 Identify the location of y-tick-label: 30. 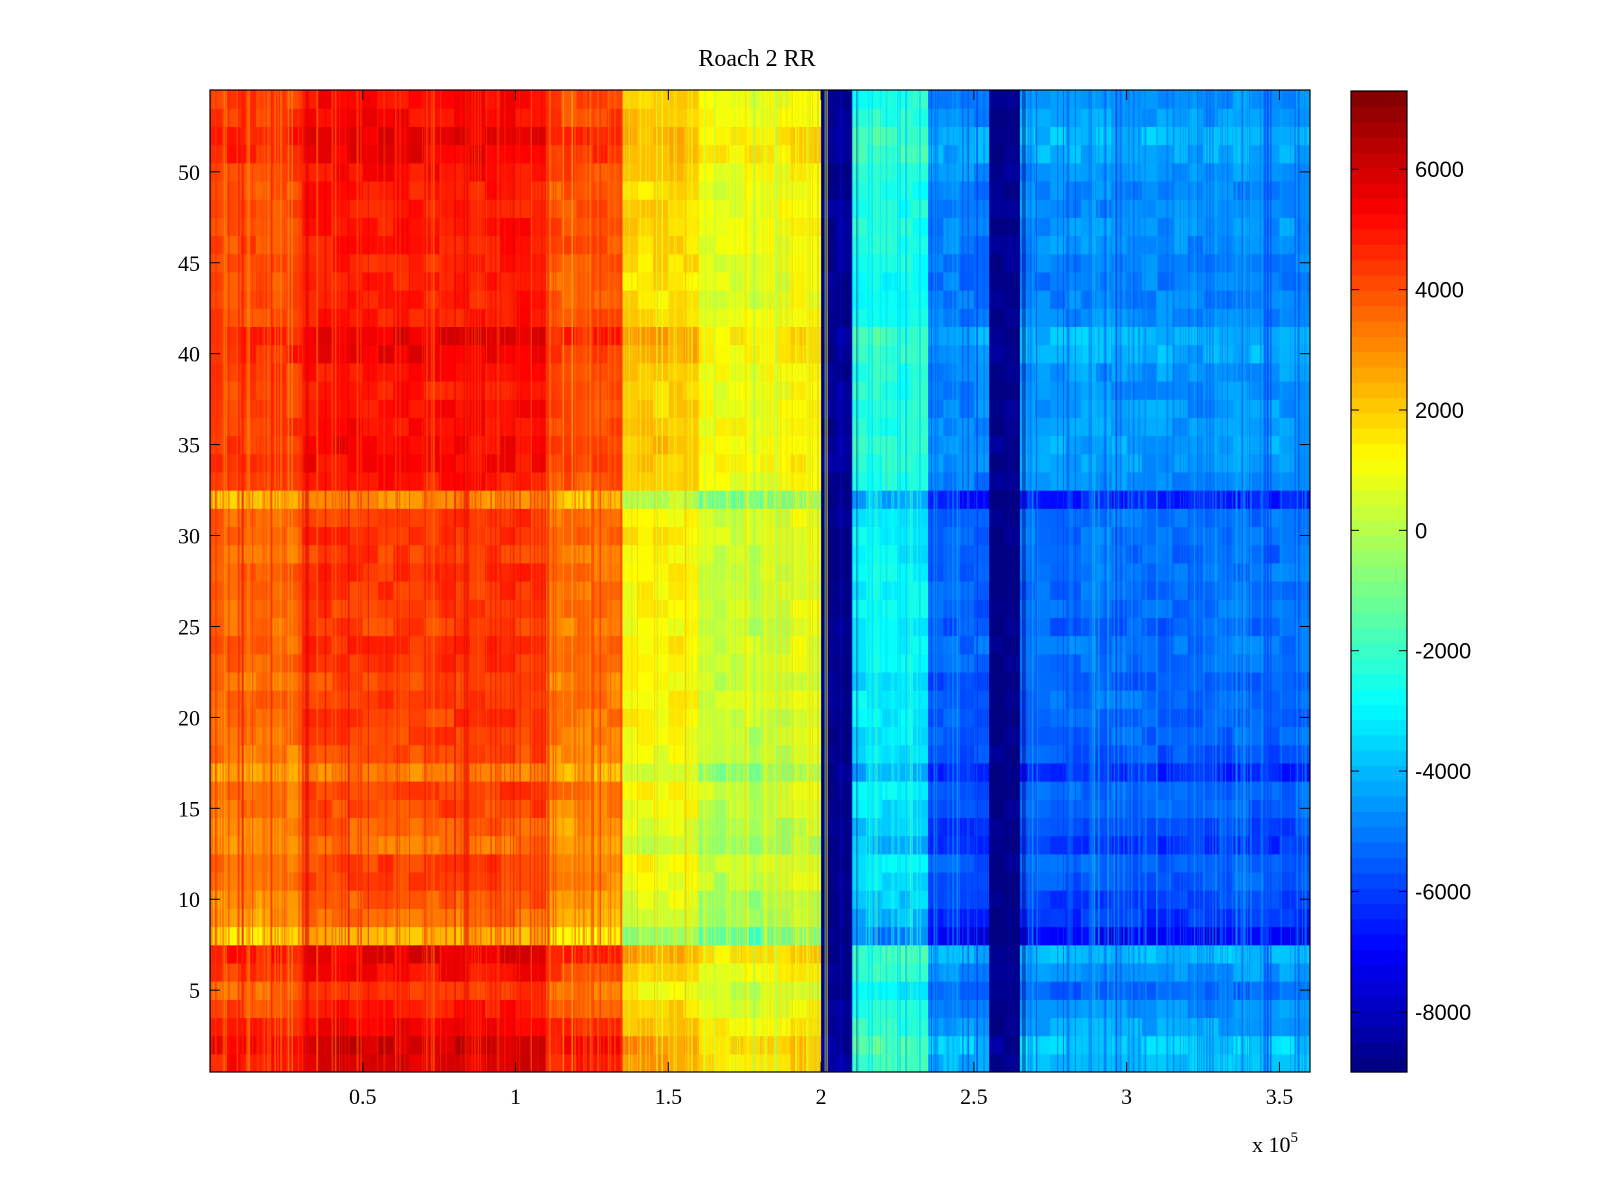
(189, 536).